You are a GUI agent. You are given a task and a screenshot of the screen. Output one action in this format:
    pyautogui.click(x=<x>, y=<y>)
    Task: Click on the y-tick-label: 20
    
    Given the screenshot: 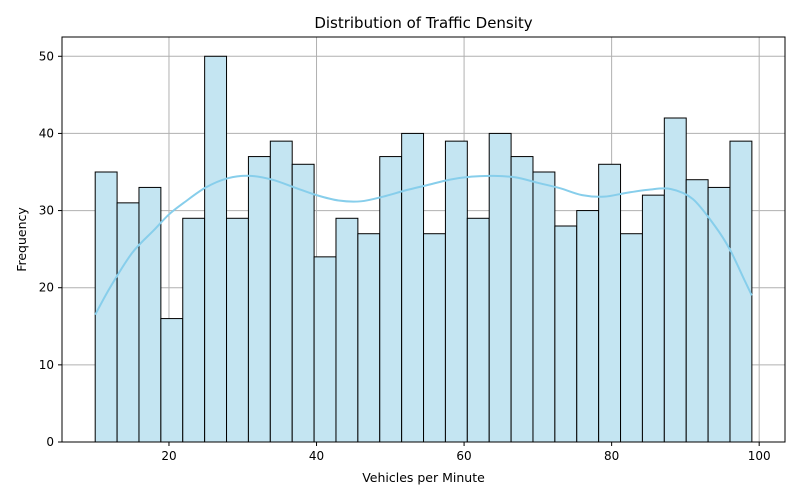 What is the action you would take?
    pyautogui.click(x=46, y=288)
    